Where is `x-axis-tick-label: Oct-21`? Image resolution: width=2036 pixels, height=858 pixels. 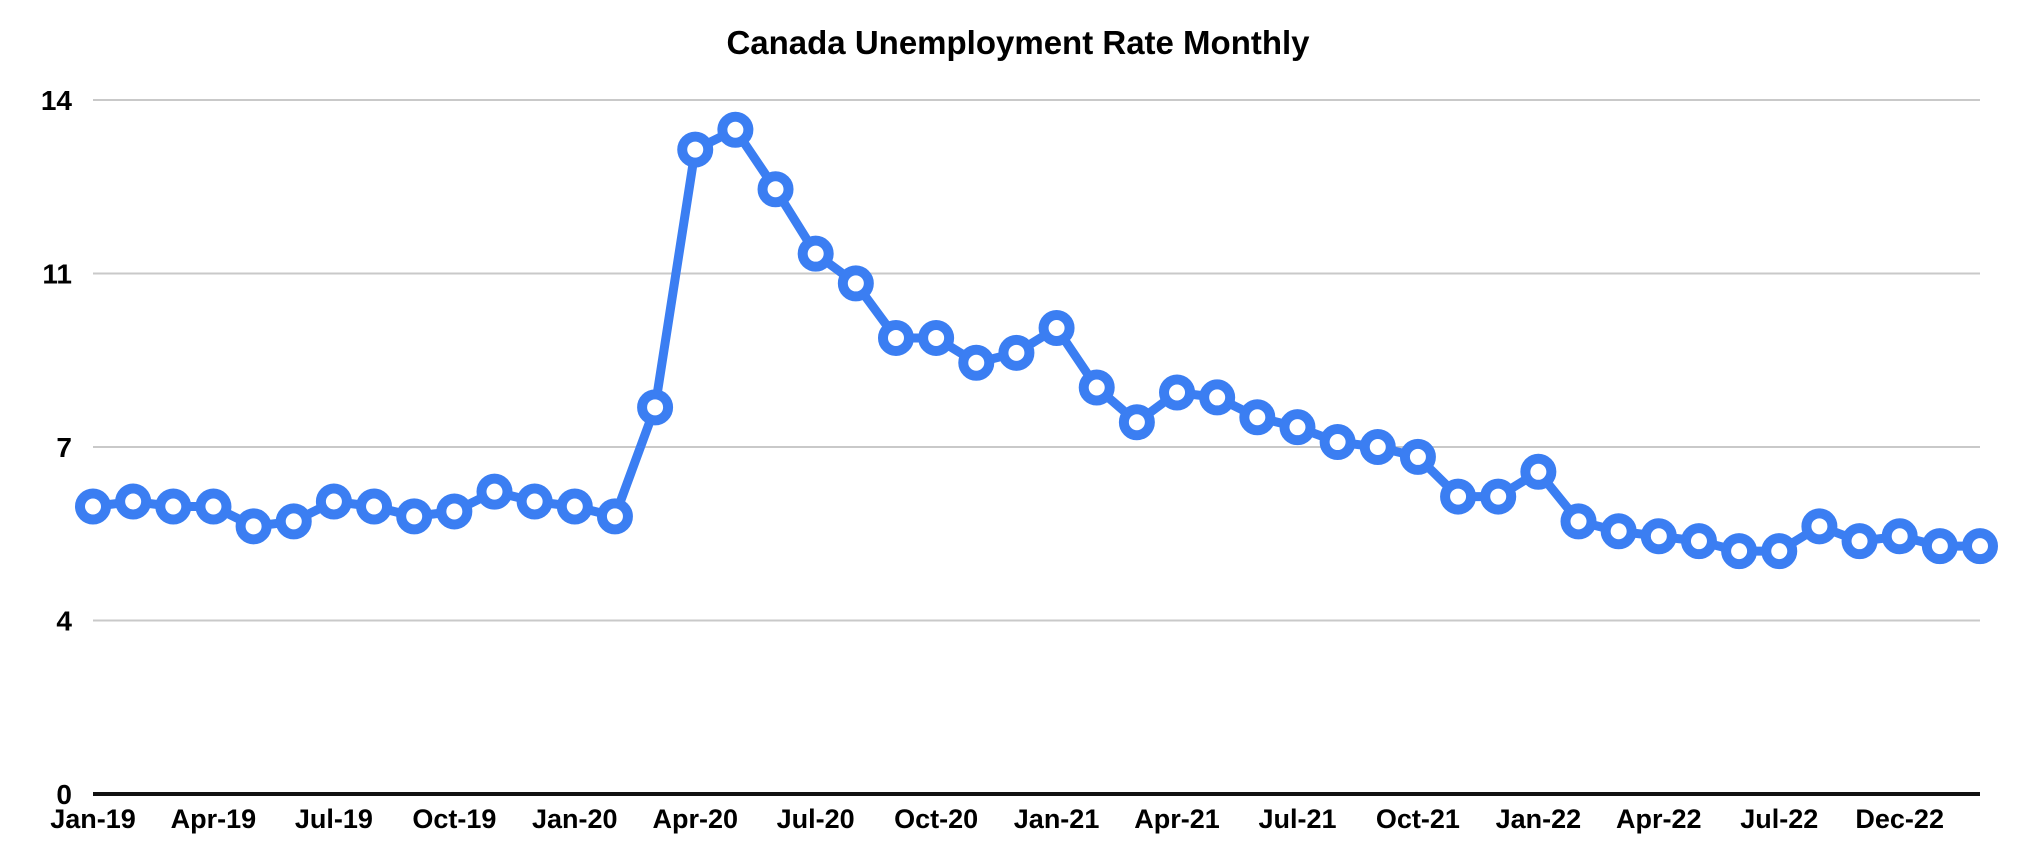
x-axis-tick-label: Oct-21 is located at coordinates (1418, 819).